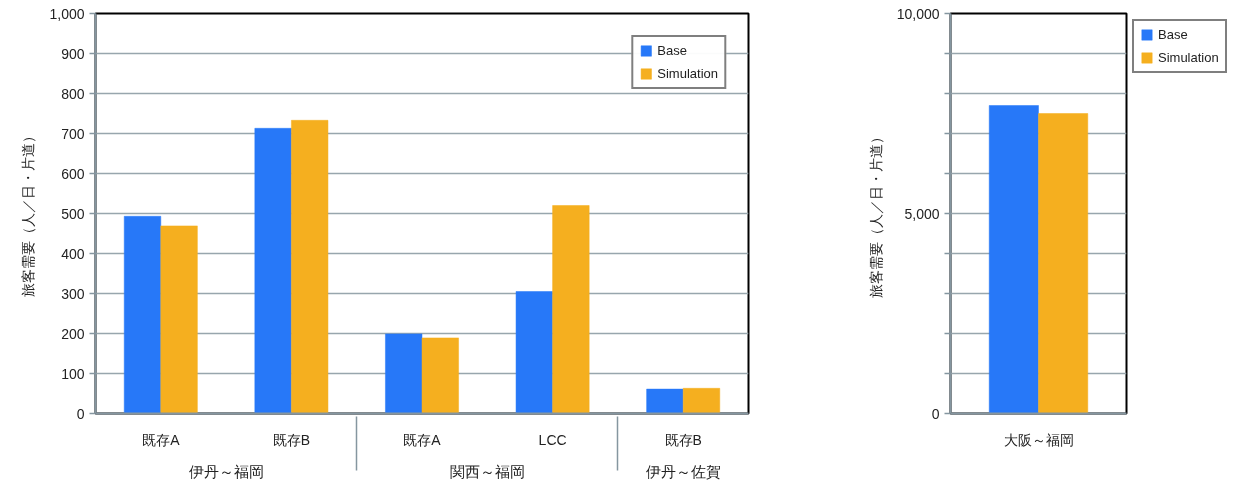  Describe the element at coordinates (73, 253) in the screenshot. I see `y-tick-label: 400` at that location.